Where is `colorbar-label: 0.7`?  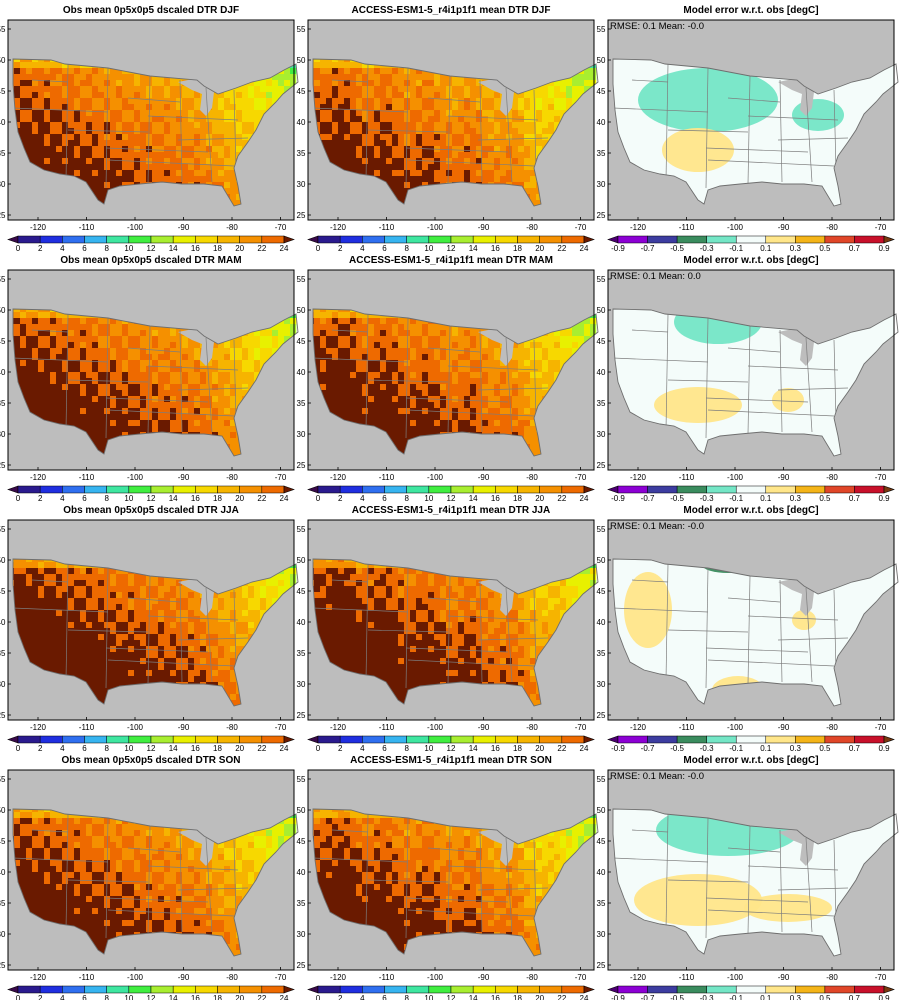 colorbar-label: 0.7 is located at coordinates (855, 498).